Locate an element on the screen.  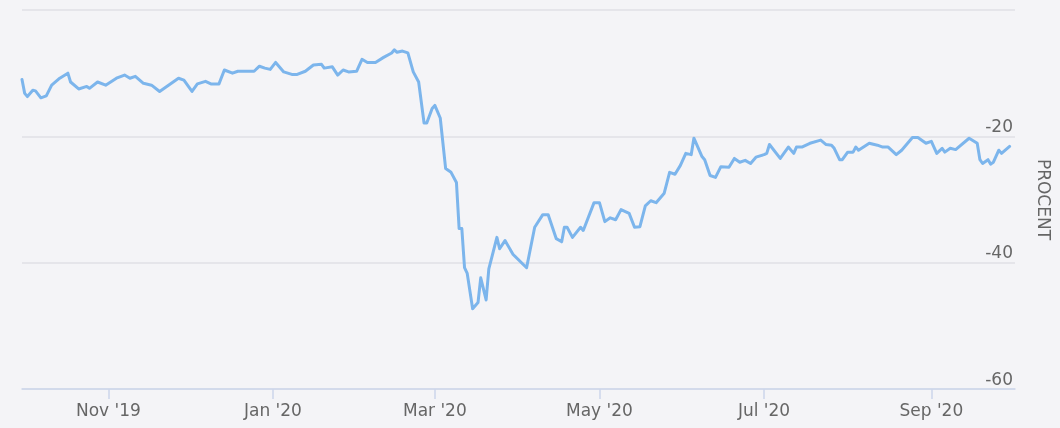
x-tick-label: Nov '19 is located at coordinates (108, 409).